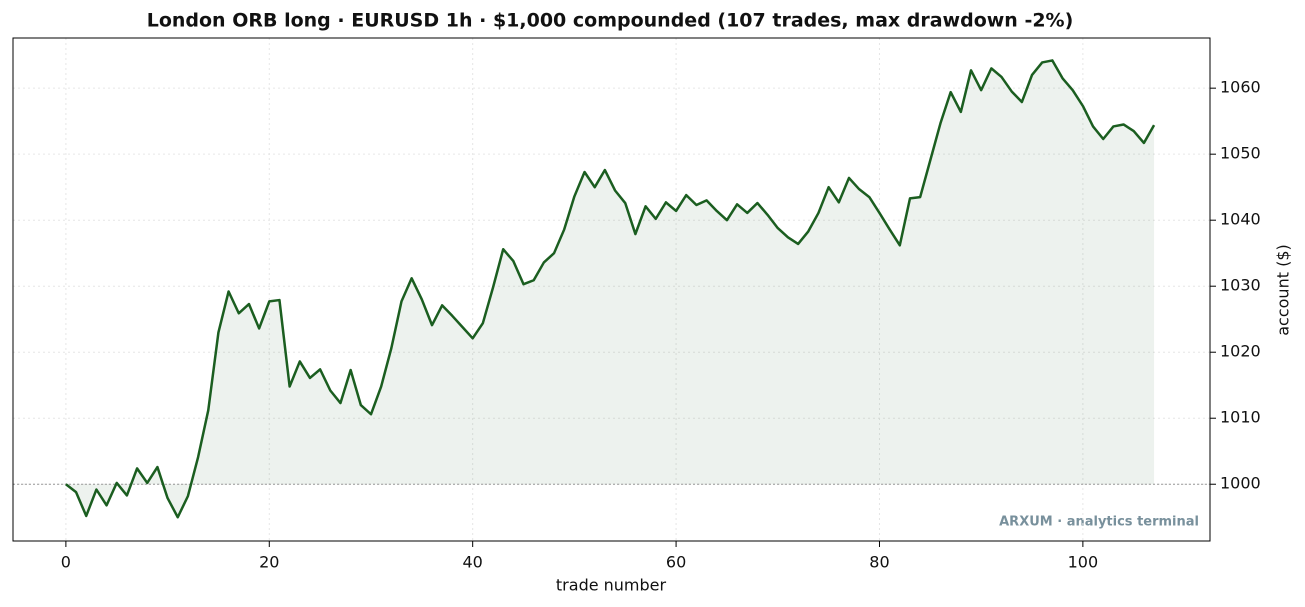  What do you see at coordinates (1283, 290) in the screenshot?
I see `y-axis-label: account ($)` at bounding box center [1283, 290].